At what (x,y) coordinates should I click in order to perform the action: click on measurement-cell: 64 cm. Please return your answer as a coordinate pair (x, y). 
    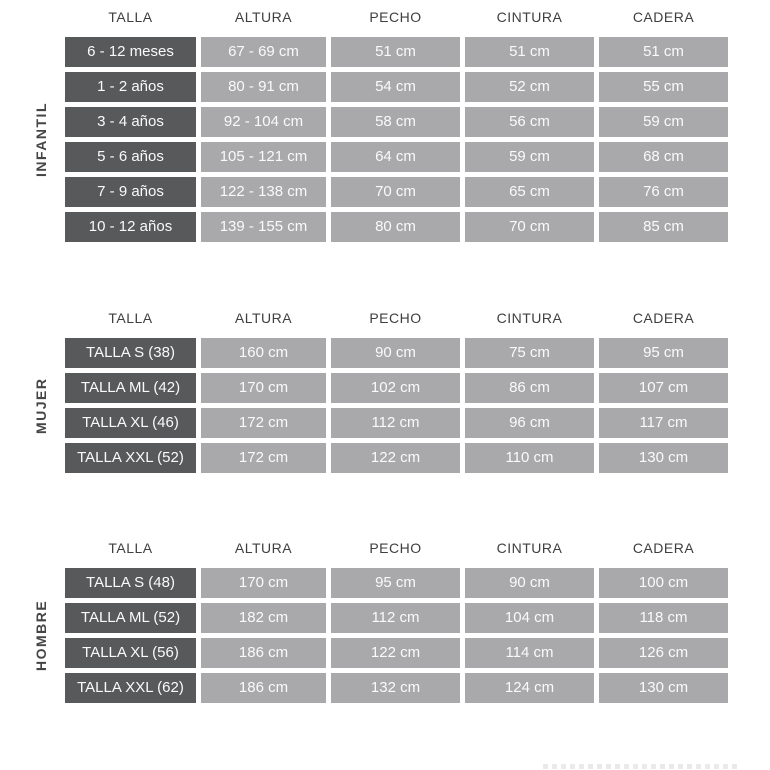
    Looking at the image, I should click on (395, 157).